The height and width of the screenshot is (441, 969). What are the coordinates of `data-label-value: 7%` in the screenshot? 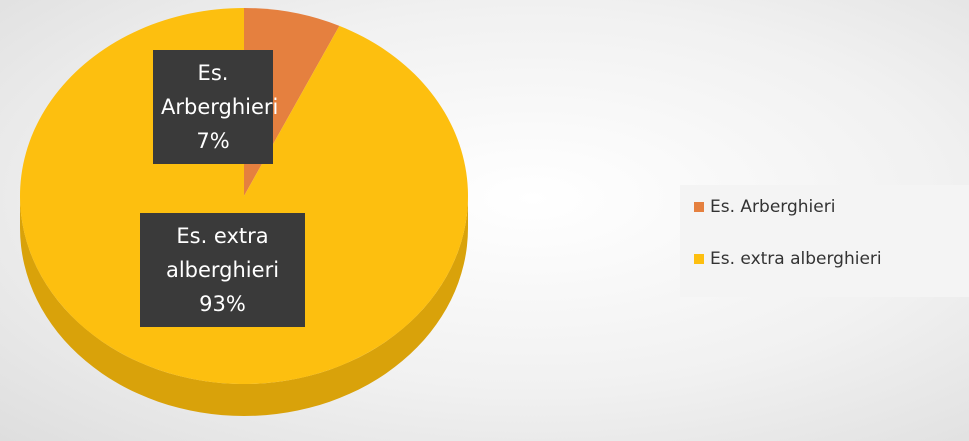 It's located at (213, 141).